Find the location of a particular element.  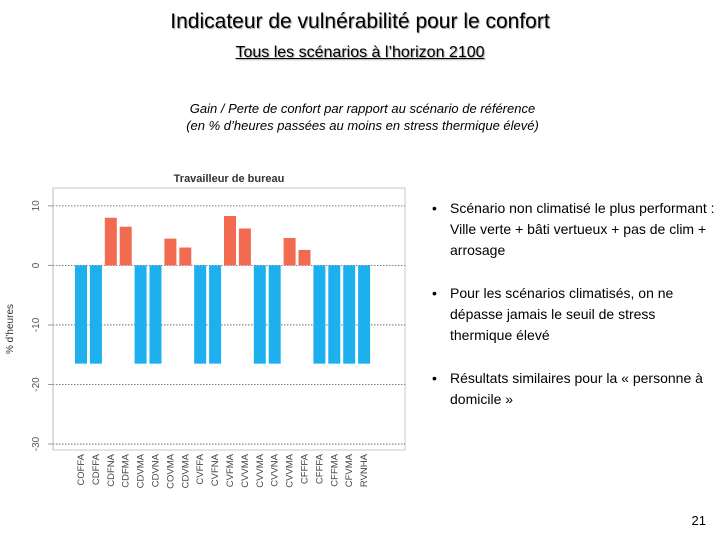

x-tick-label: CVVNA is located at coordinates (275, 469).